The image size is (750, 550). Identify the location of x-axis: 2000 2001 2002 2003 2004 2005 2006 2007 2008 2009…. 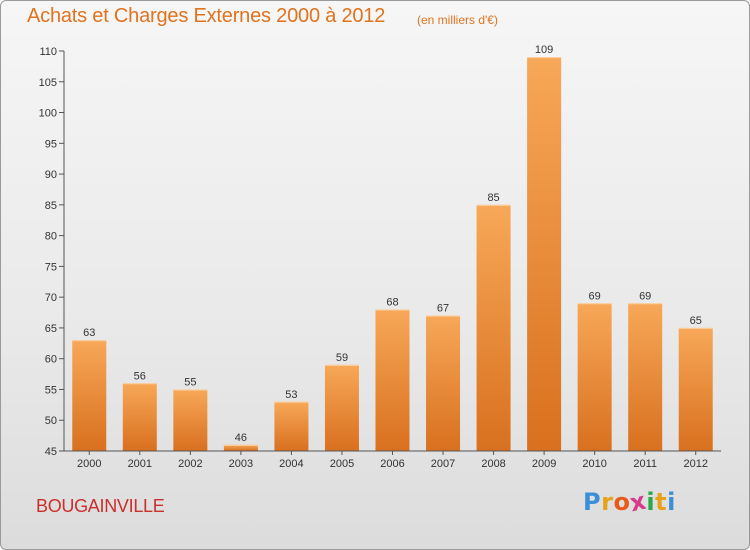
(392, 460).